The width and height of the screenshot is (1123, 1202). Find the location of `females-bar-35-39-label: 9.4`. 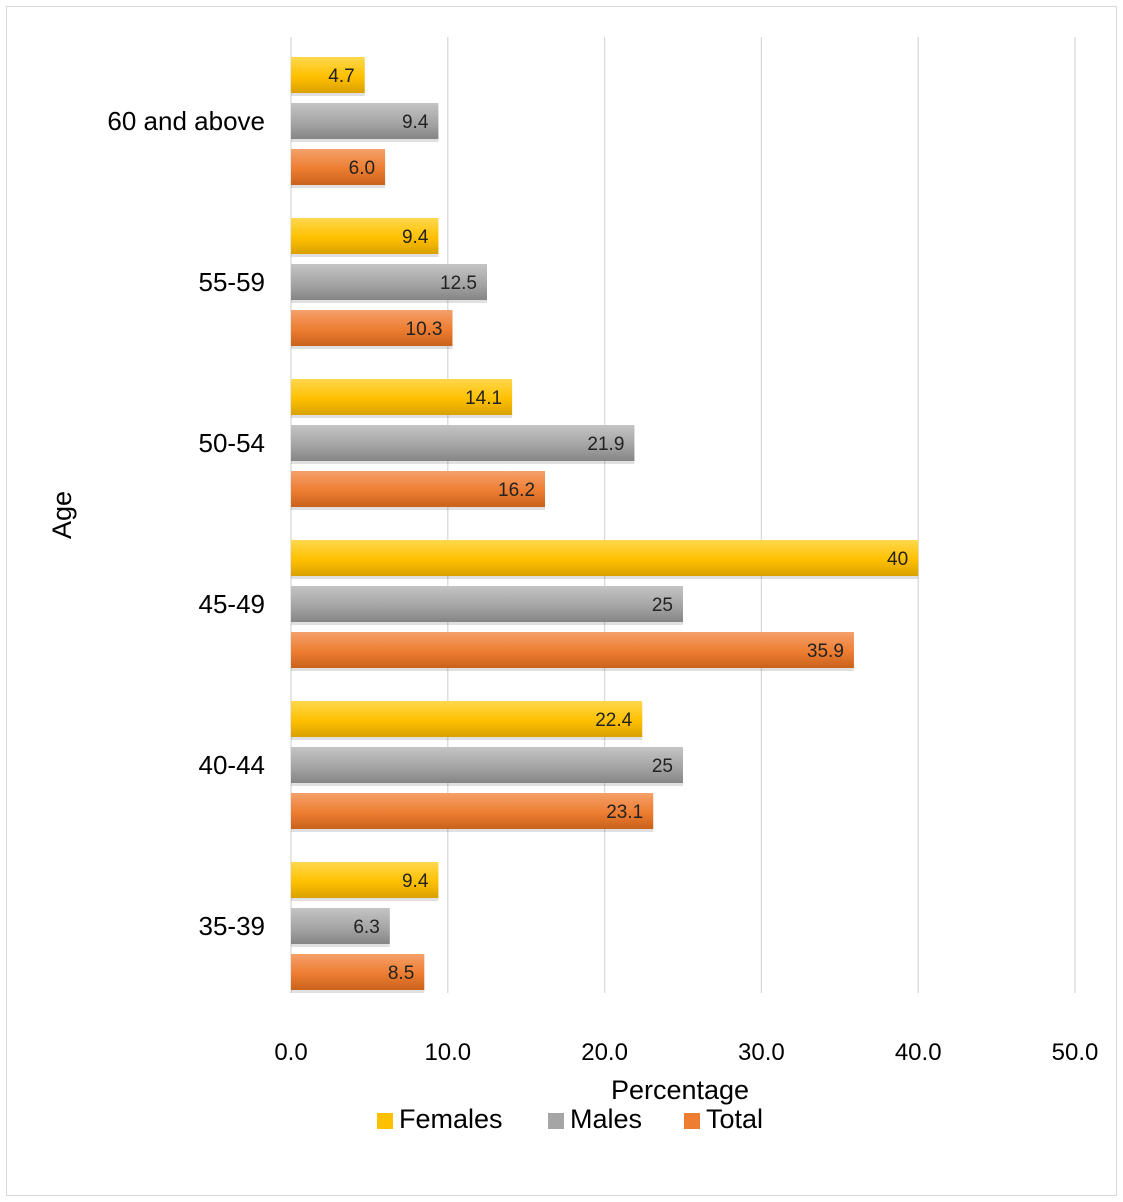

females-bar-35-39-label: 9.4 is located at coordinates (415, 881).